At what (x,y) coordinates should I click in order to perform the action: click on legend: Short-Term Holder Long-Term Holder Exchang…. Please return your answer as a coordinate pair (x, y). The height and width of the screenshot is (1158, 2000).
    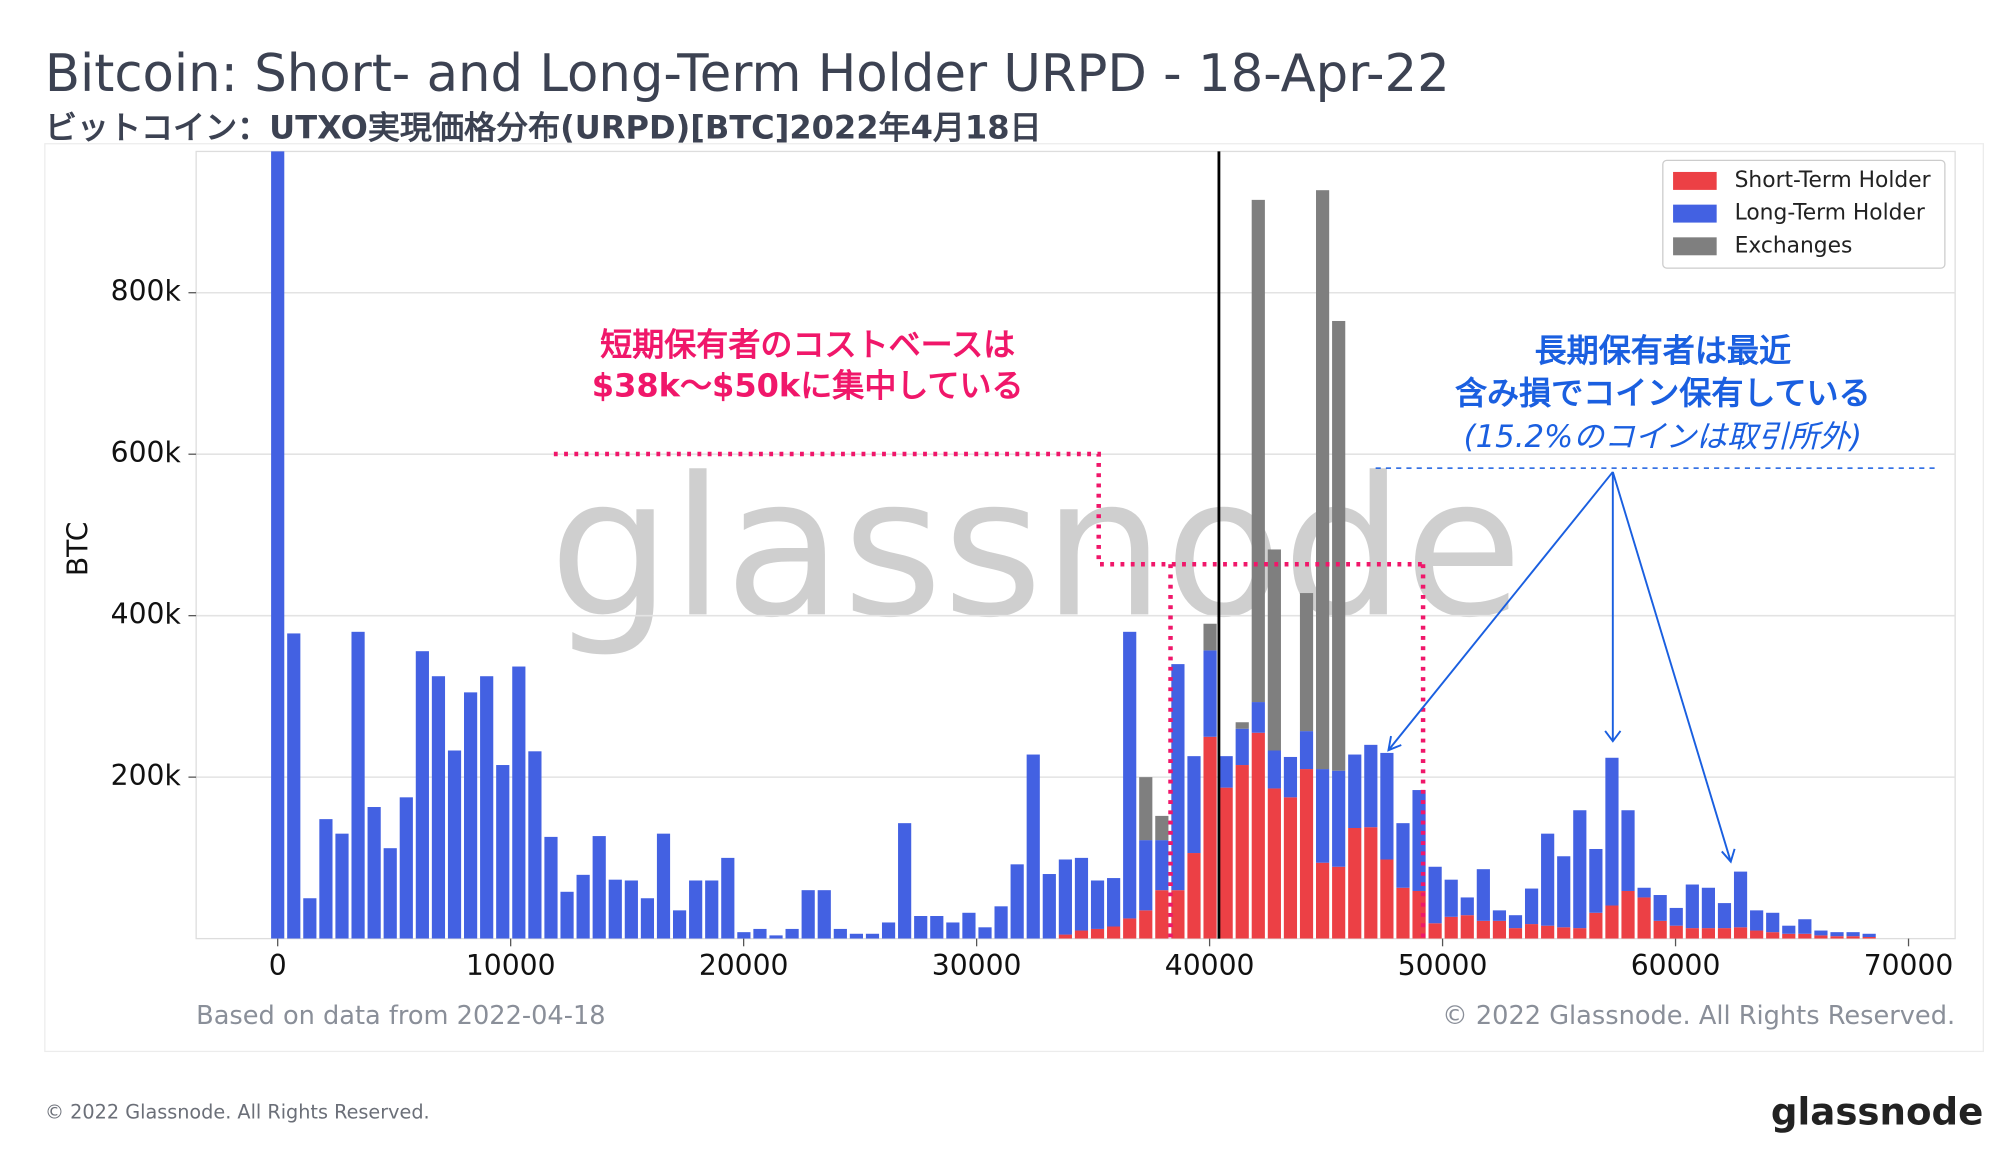
    Looking at the image, I should click on (1804, 214).